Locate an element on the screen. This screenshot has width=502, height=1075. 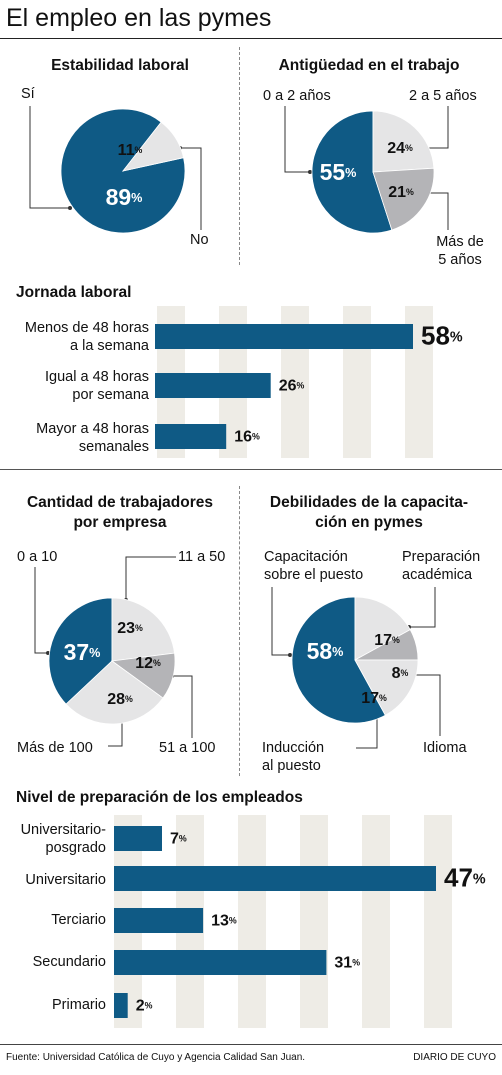
pie4-label-prep2: académica is located at coordinates (437, 575).